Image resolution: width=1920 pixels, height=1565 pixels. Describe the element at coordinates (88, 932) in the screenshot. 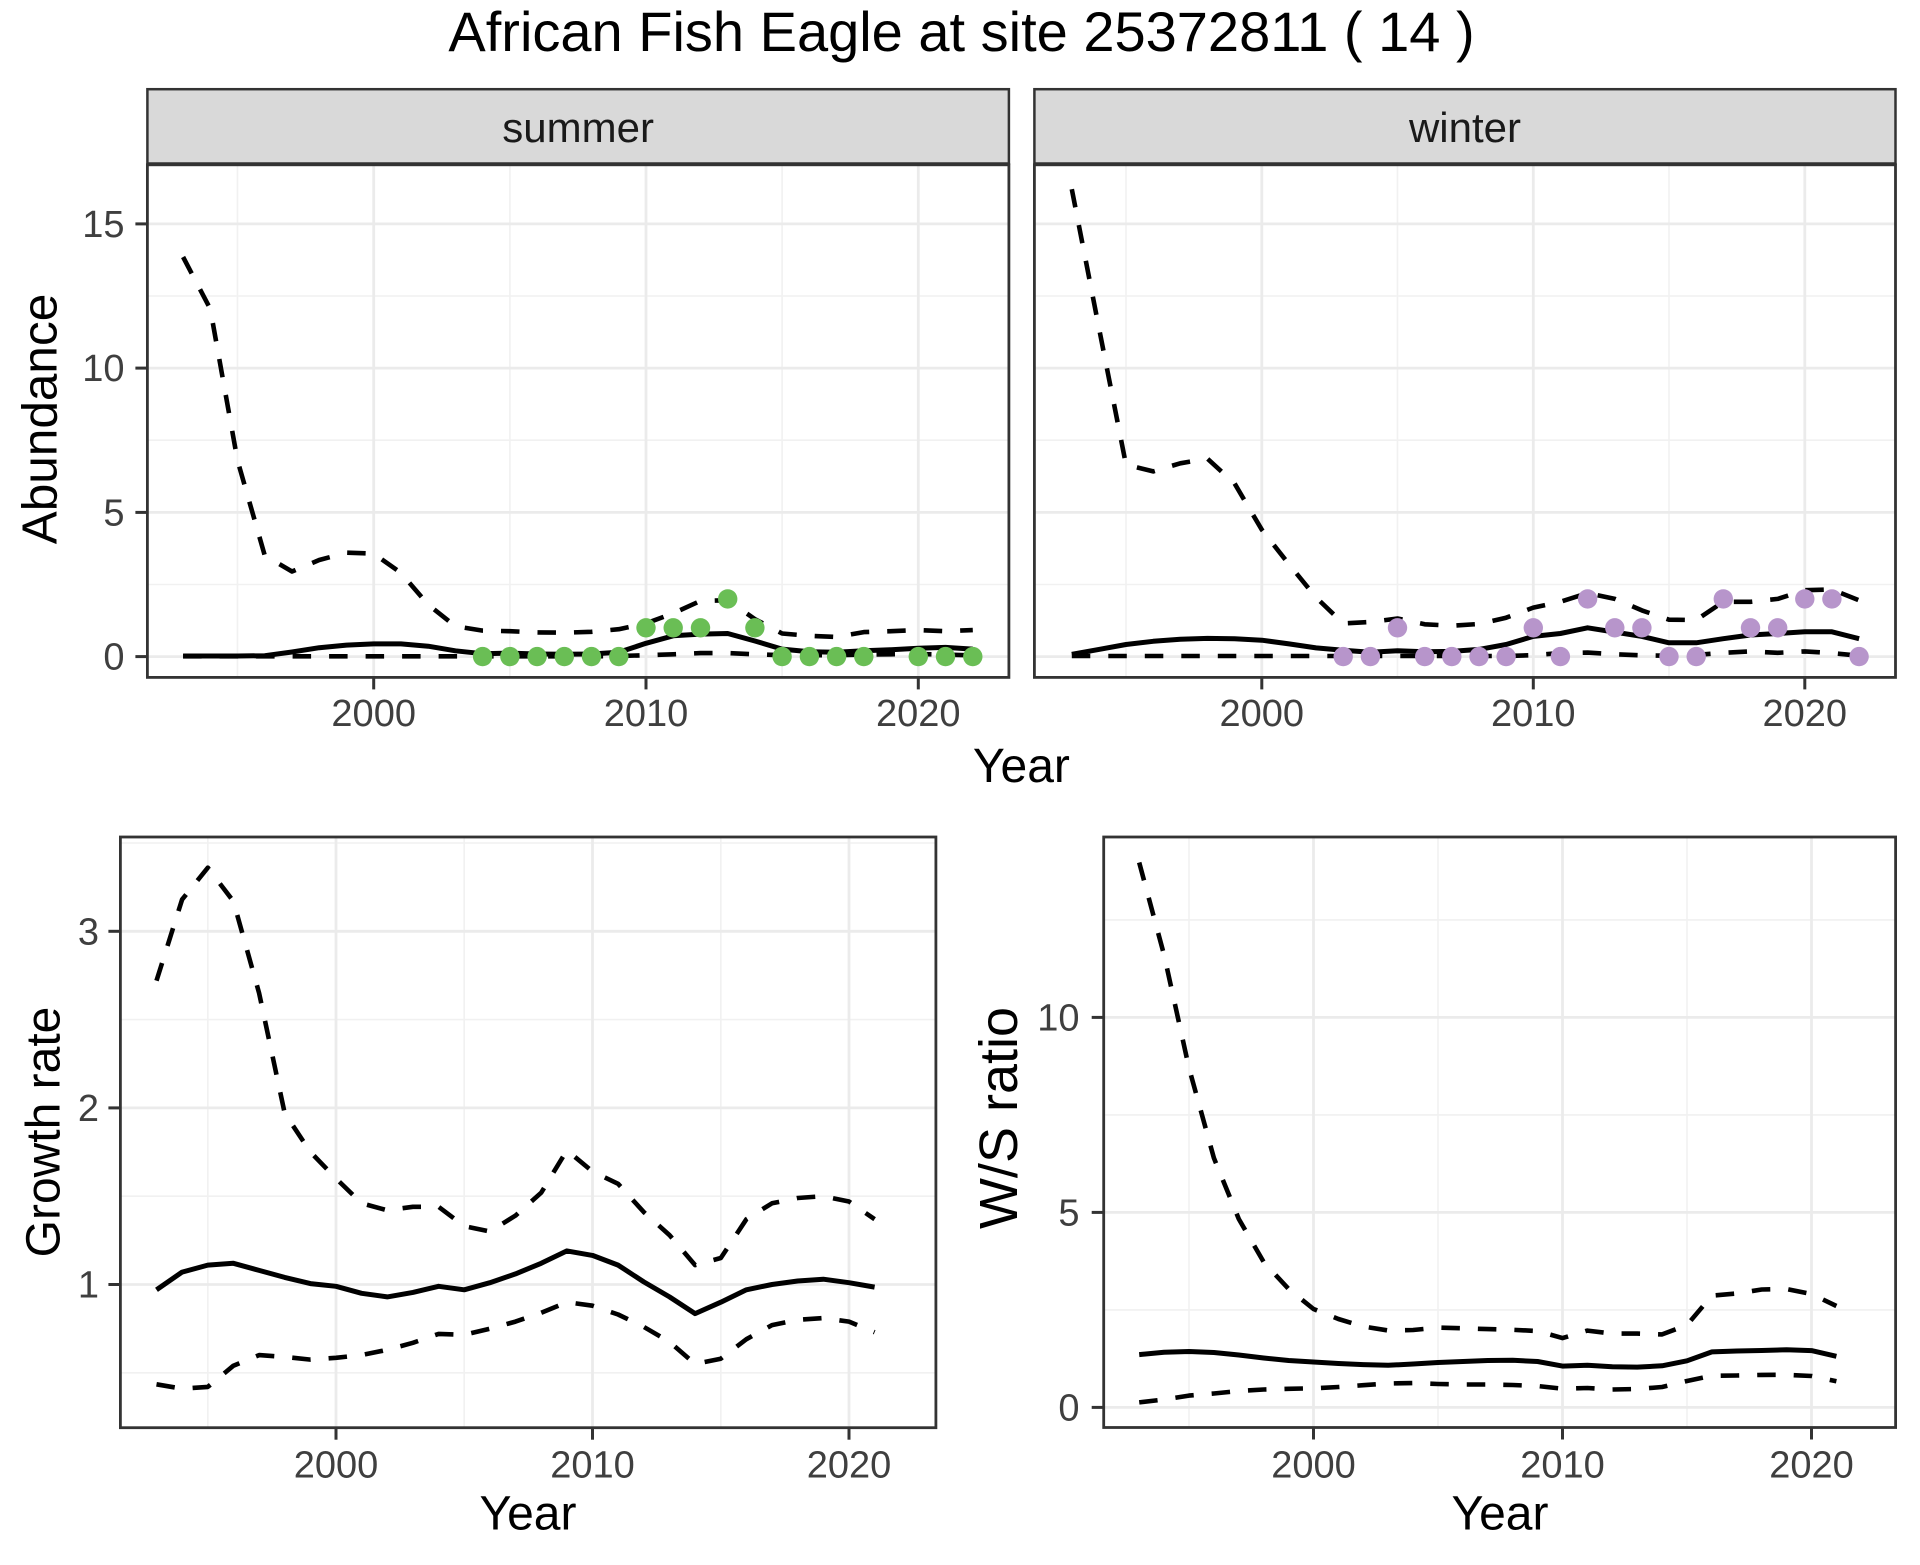

I see `svg-text: 3` at that location.